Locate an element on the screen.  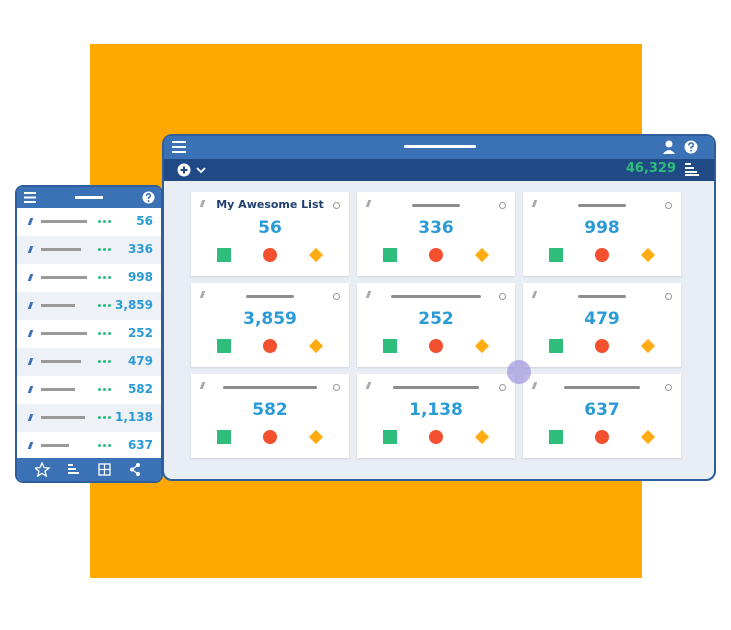
card-value: 582 is located at coordinates (270, 410).